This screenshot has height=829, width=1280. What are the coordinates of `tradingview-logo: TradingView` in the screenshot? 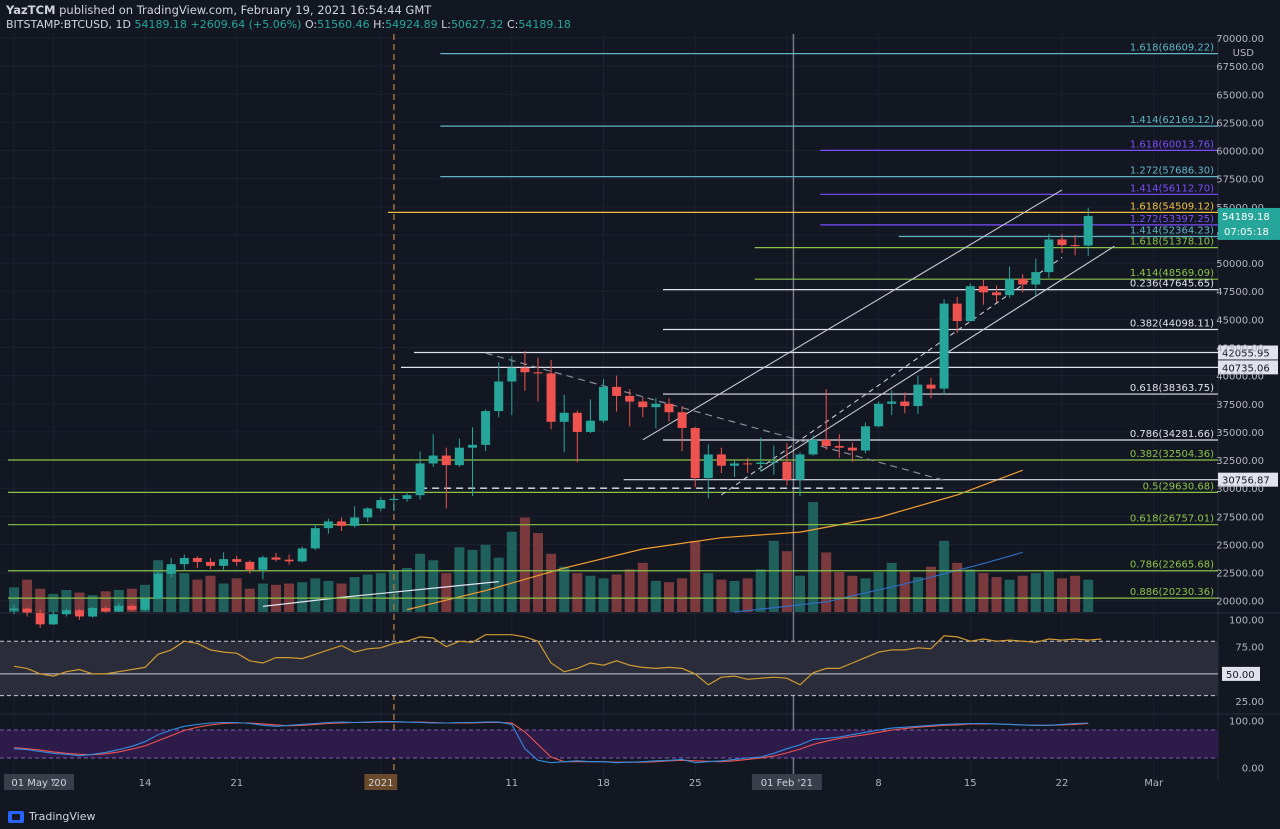 It's located at (51, 816).